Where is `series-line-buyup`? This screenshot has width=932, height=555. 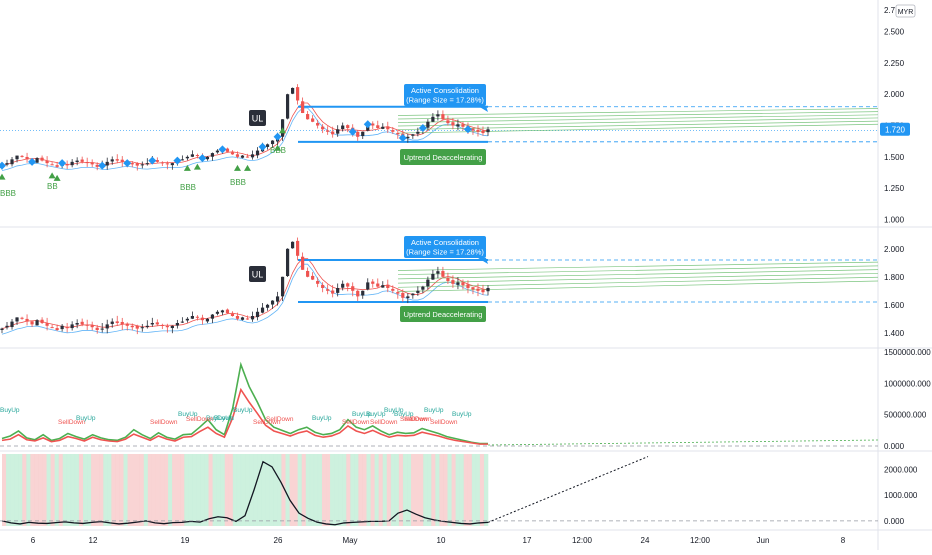
series-line-buyup is located at coordinates (244, 403).